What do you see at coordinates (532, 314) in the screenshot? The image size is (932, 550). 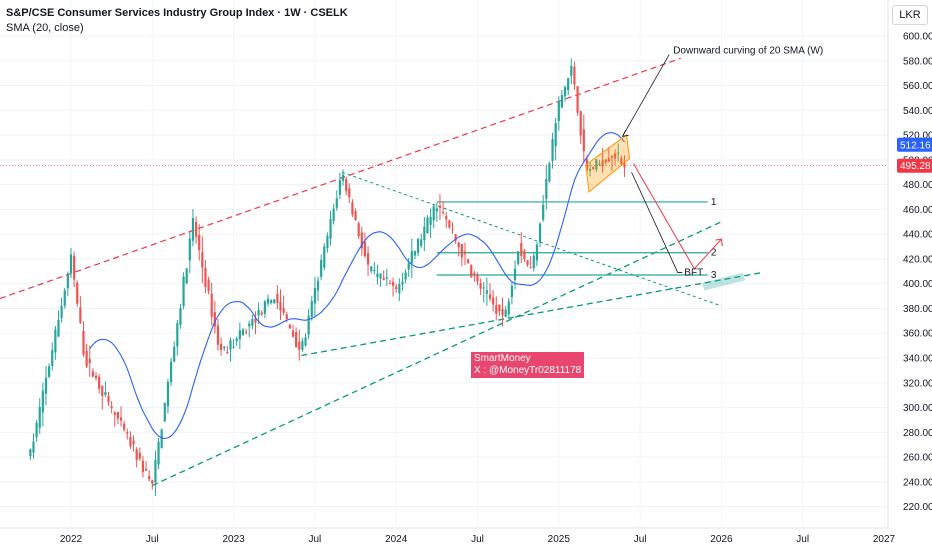 I see `base-trend-line` at bounding box center [532, 314].